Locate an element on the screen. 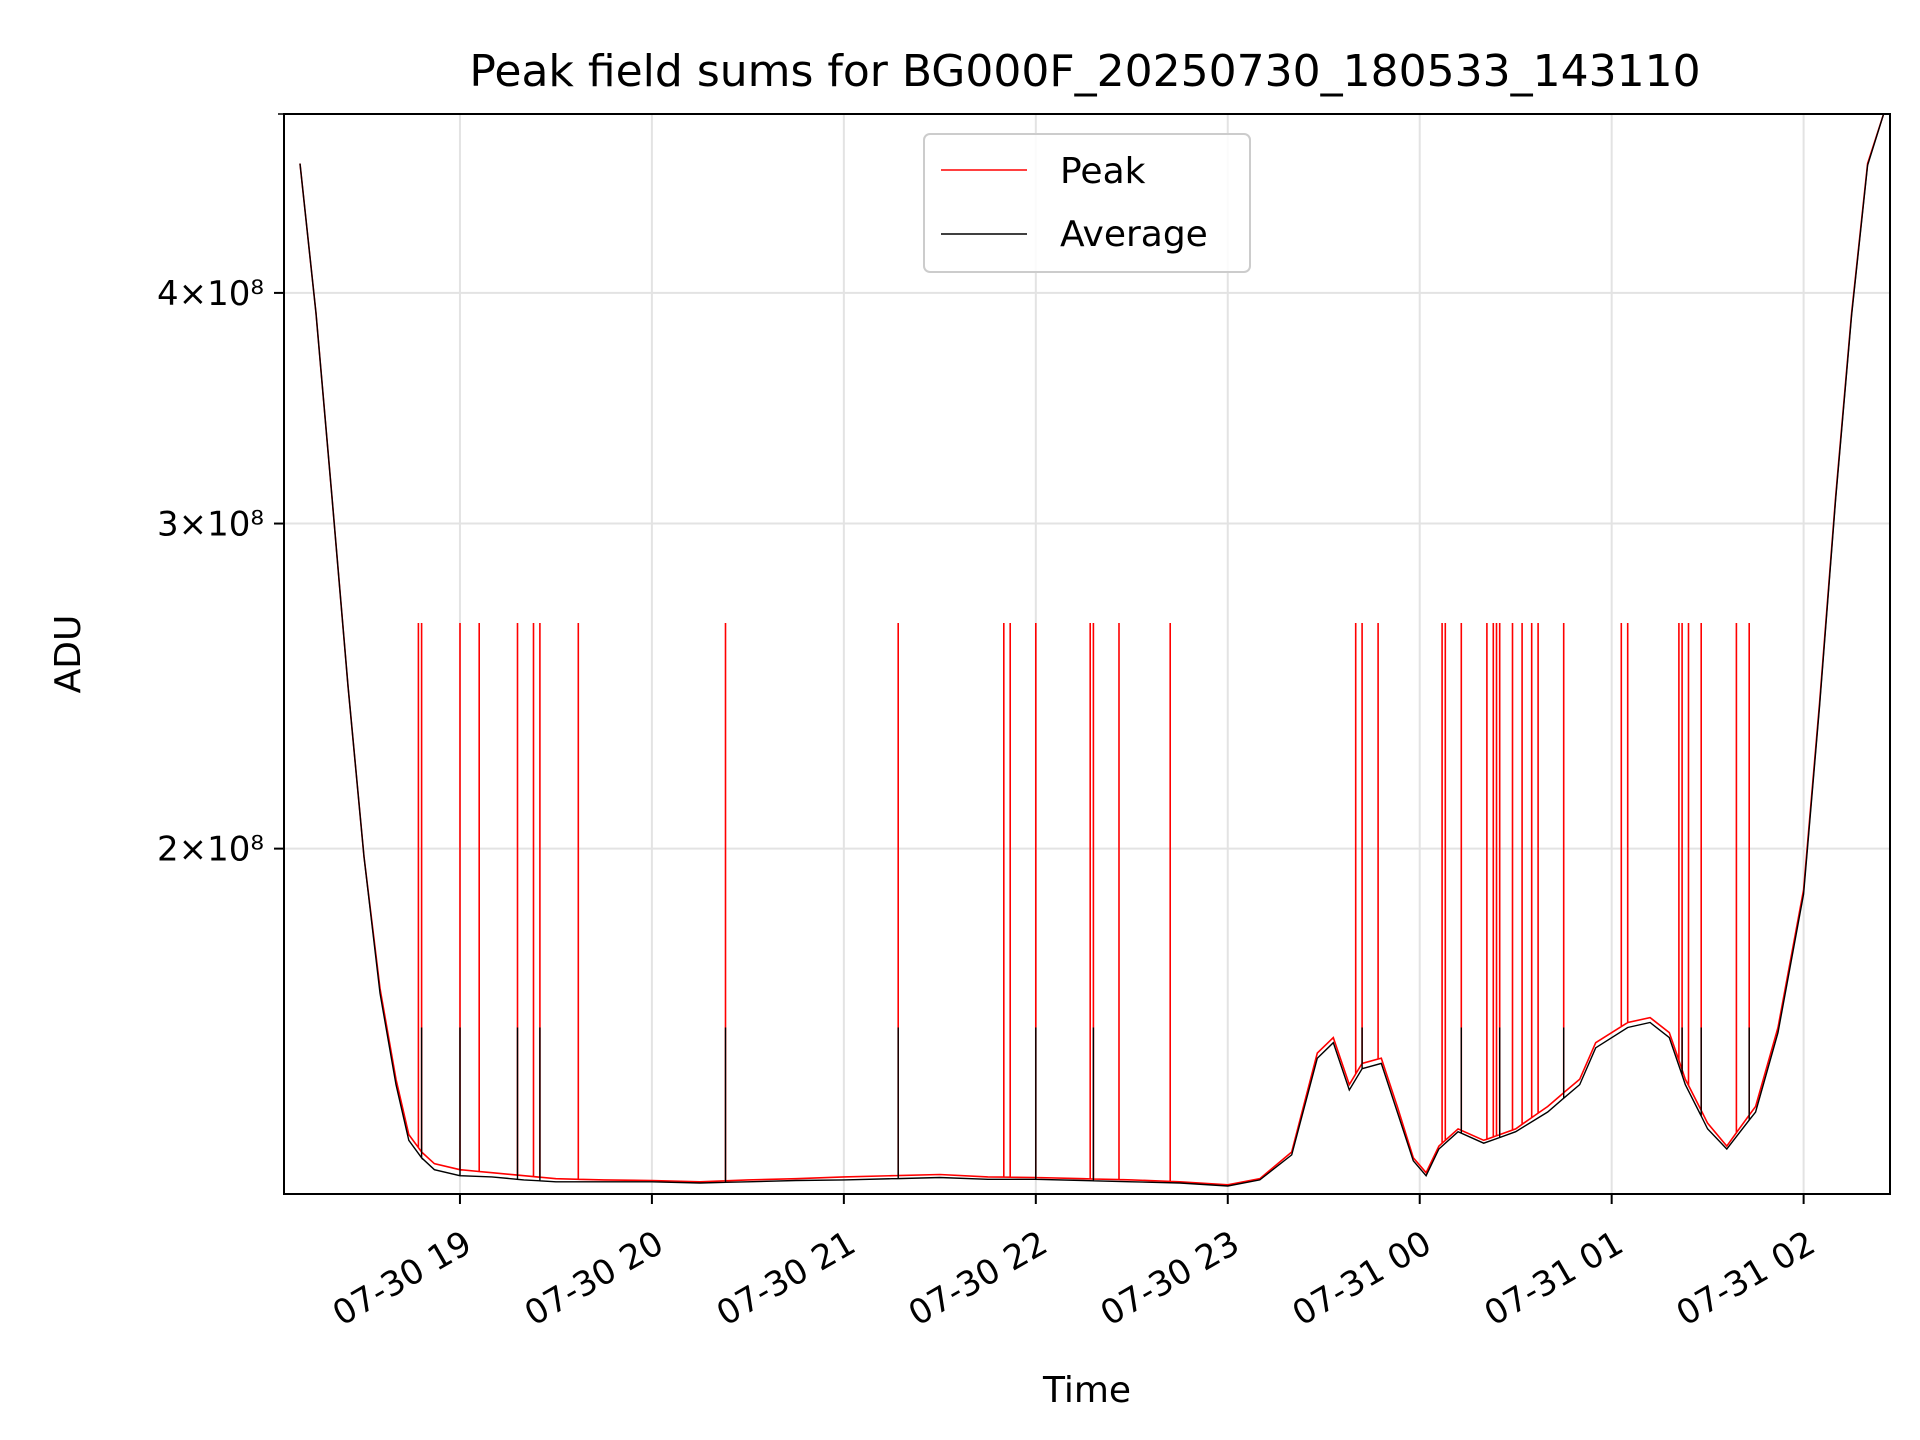 Image resolution: width=1920 pixels, height=1440 pixels. y-axis-label: ADU is located at coordinates (68, 654).